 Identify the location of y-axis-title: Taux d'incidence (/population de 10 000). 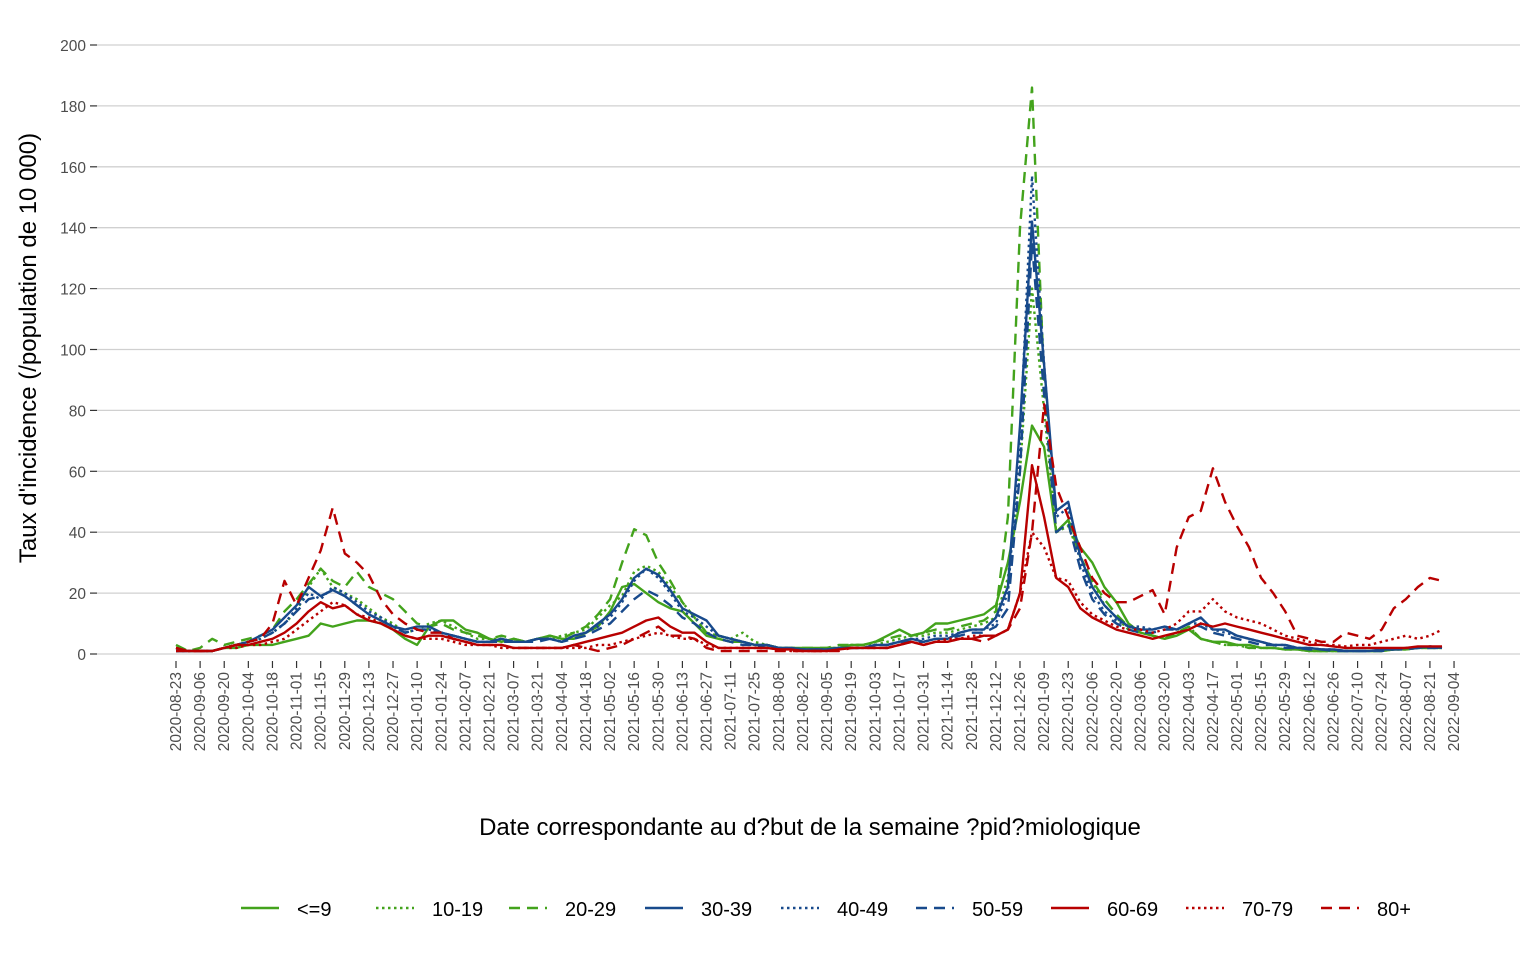
(28, 348).